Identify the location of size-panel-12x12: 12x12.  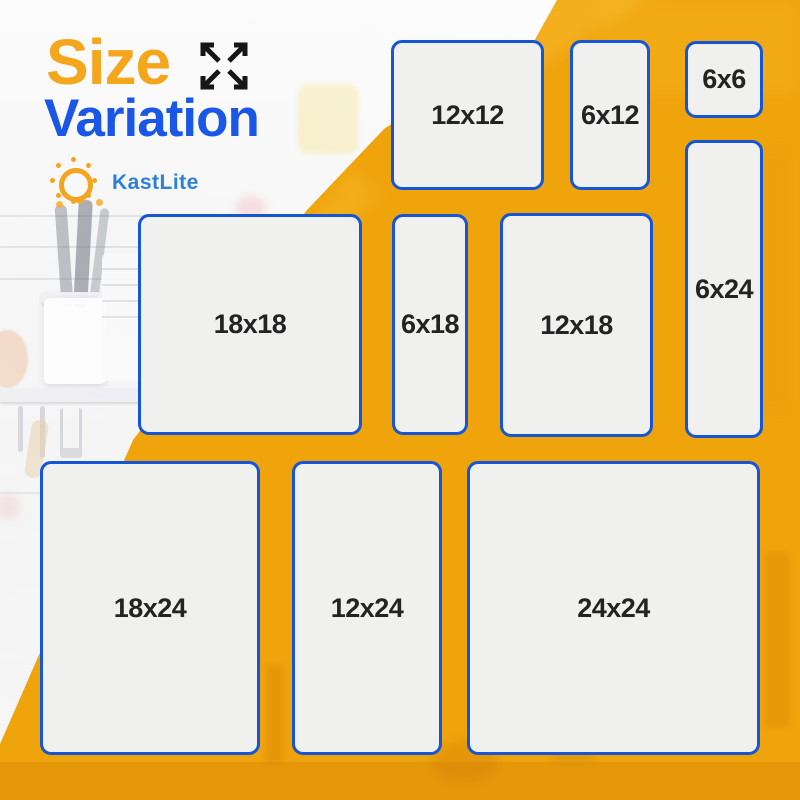
(467, 115).